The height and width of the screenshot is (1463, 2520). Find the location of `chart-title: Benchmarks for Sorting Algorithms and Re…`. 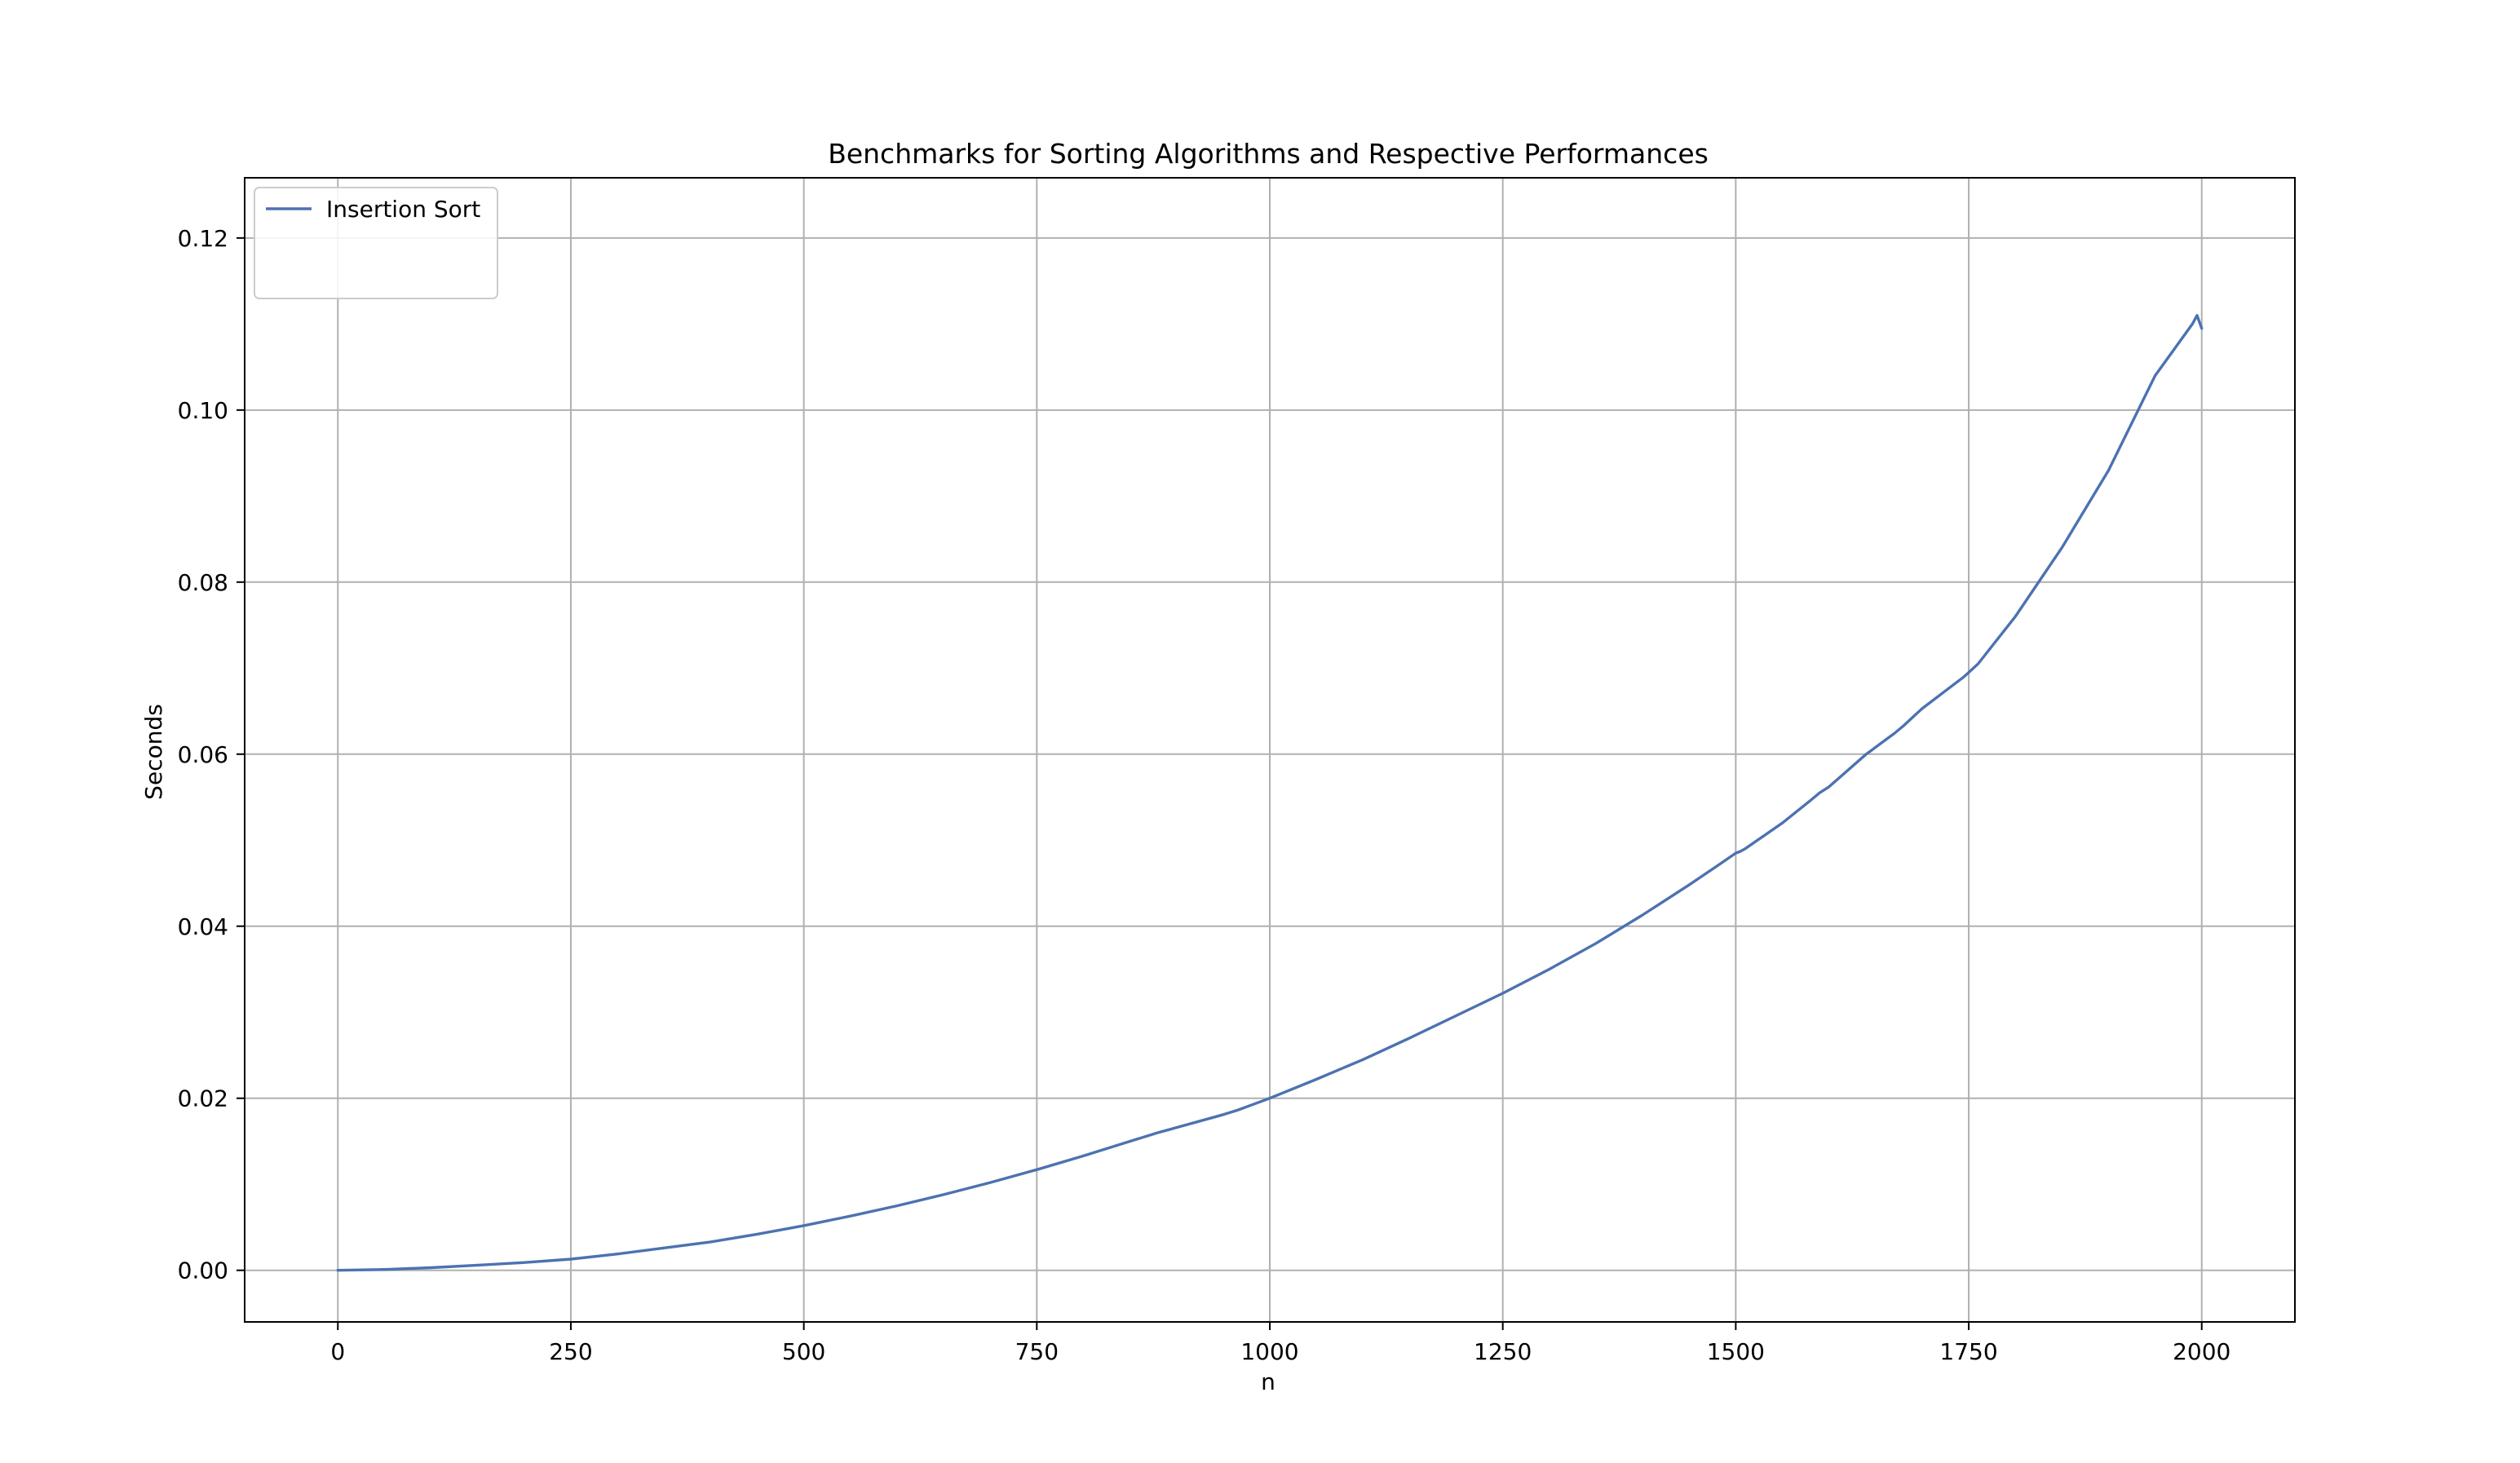

chart-title: Benchmarks for Sorting Algorithms and Re… is located at coordinates (1269, 154).